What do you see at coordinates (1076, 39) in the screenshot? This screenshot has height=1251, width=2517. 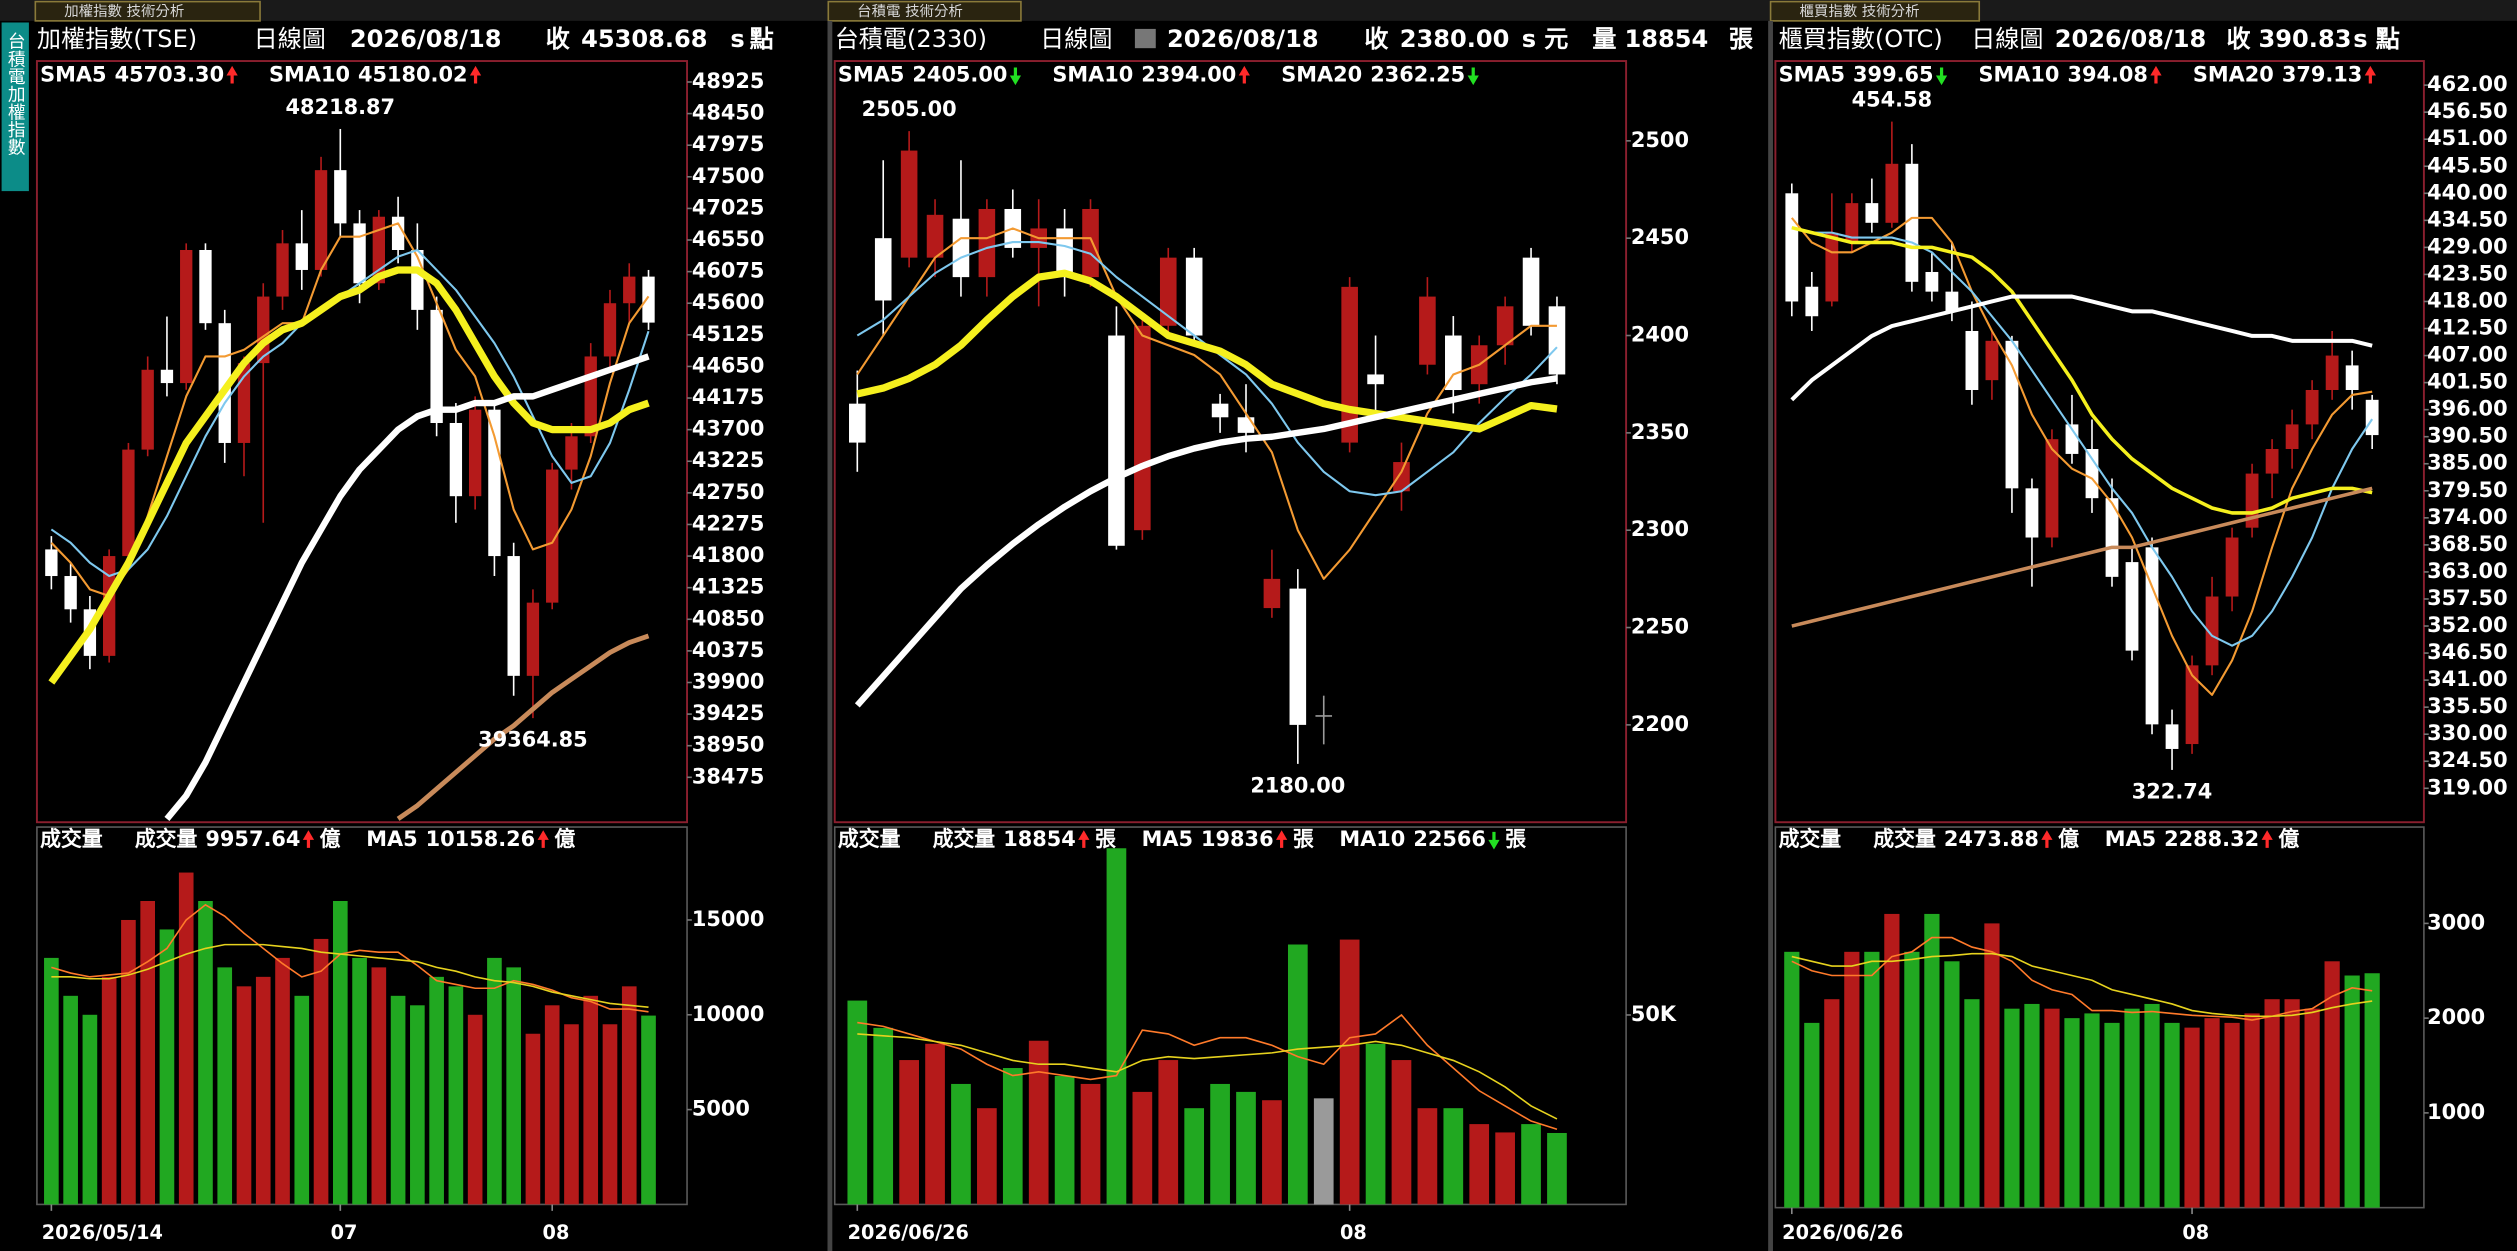 I see `header-text: 日線圖` at bounding box center [1076, 39].